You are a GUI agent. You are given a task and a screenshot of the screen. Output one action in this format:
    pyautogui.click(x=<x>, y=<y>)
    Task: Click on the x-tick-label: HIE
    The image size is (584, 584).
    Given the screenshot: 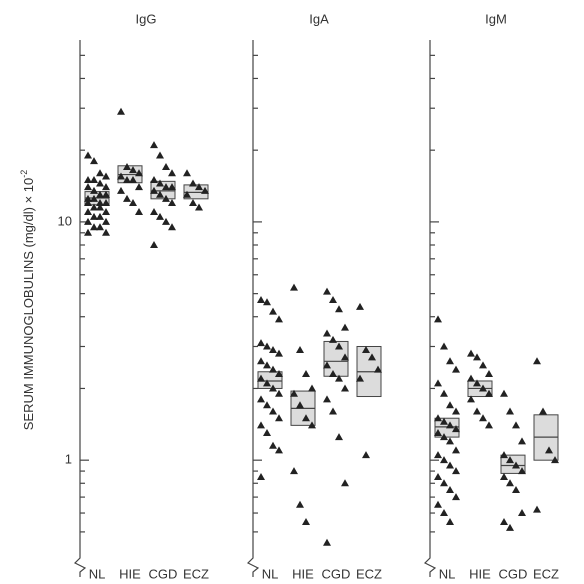 What is the action you would take?
    pyautogui.click(x=303, y=573)
    